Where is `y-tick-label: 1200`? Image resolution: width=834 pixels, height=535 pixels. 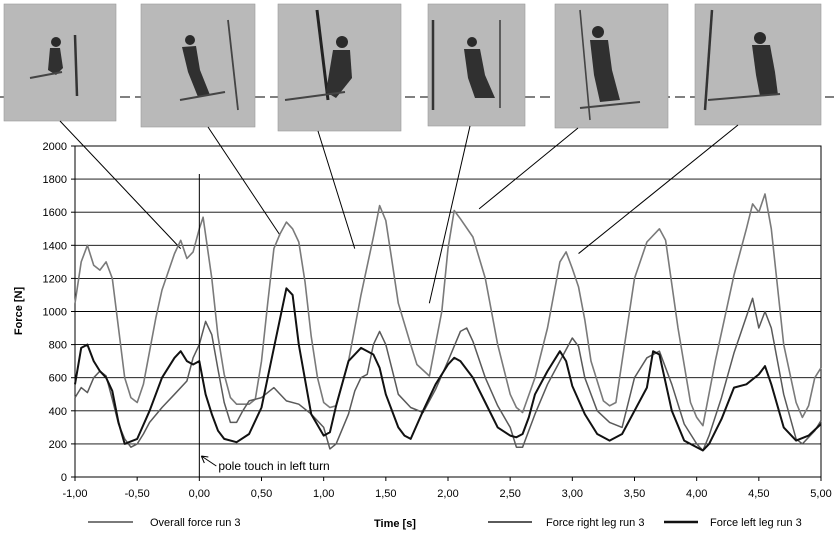 y-tick-label: 1200 is located at coordinates (55, 279).